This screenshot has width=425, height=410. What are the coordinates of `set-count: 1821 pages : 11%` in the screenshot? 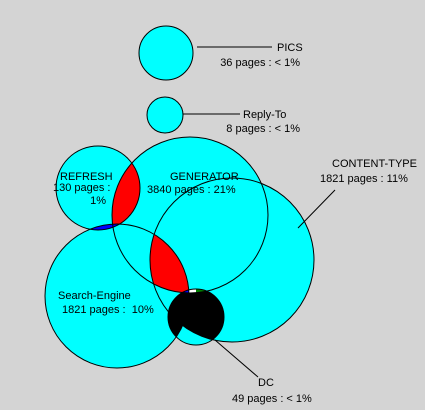 It's located at (364, 179).